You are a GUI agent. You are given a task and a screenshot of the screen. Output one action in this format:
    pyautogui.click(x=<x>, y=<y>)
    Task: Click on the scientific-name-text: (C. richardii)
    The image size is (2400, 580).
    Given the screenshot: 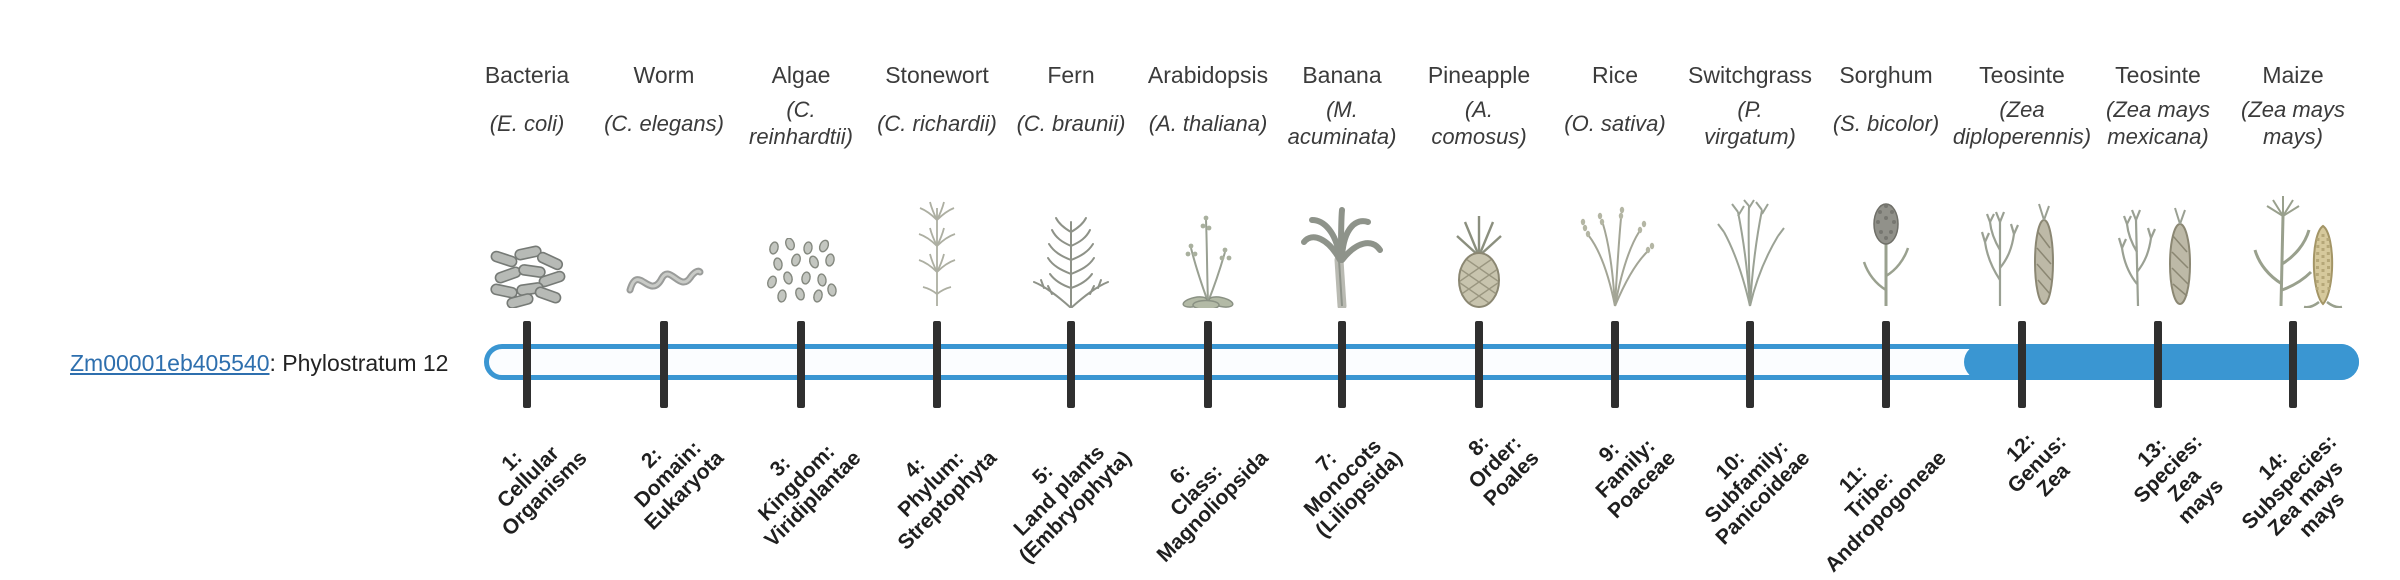 What is the action you would take?
    pyautogui.click(x=937, y=123)
    